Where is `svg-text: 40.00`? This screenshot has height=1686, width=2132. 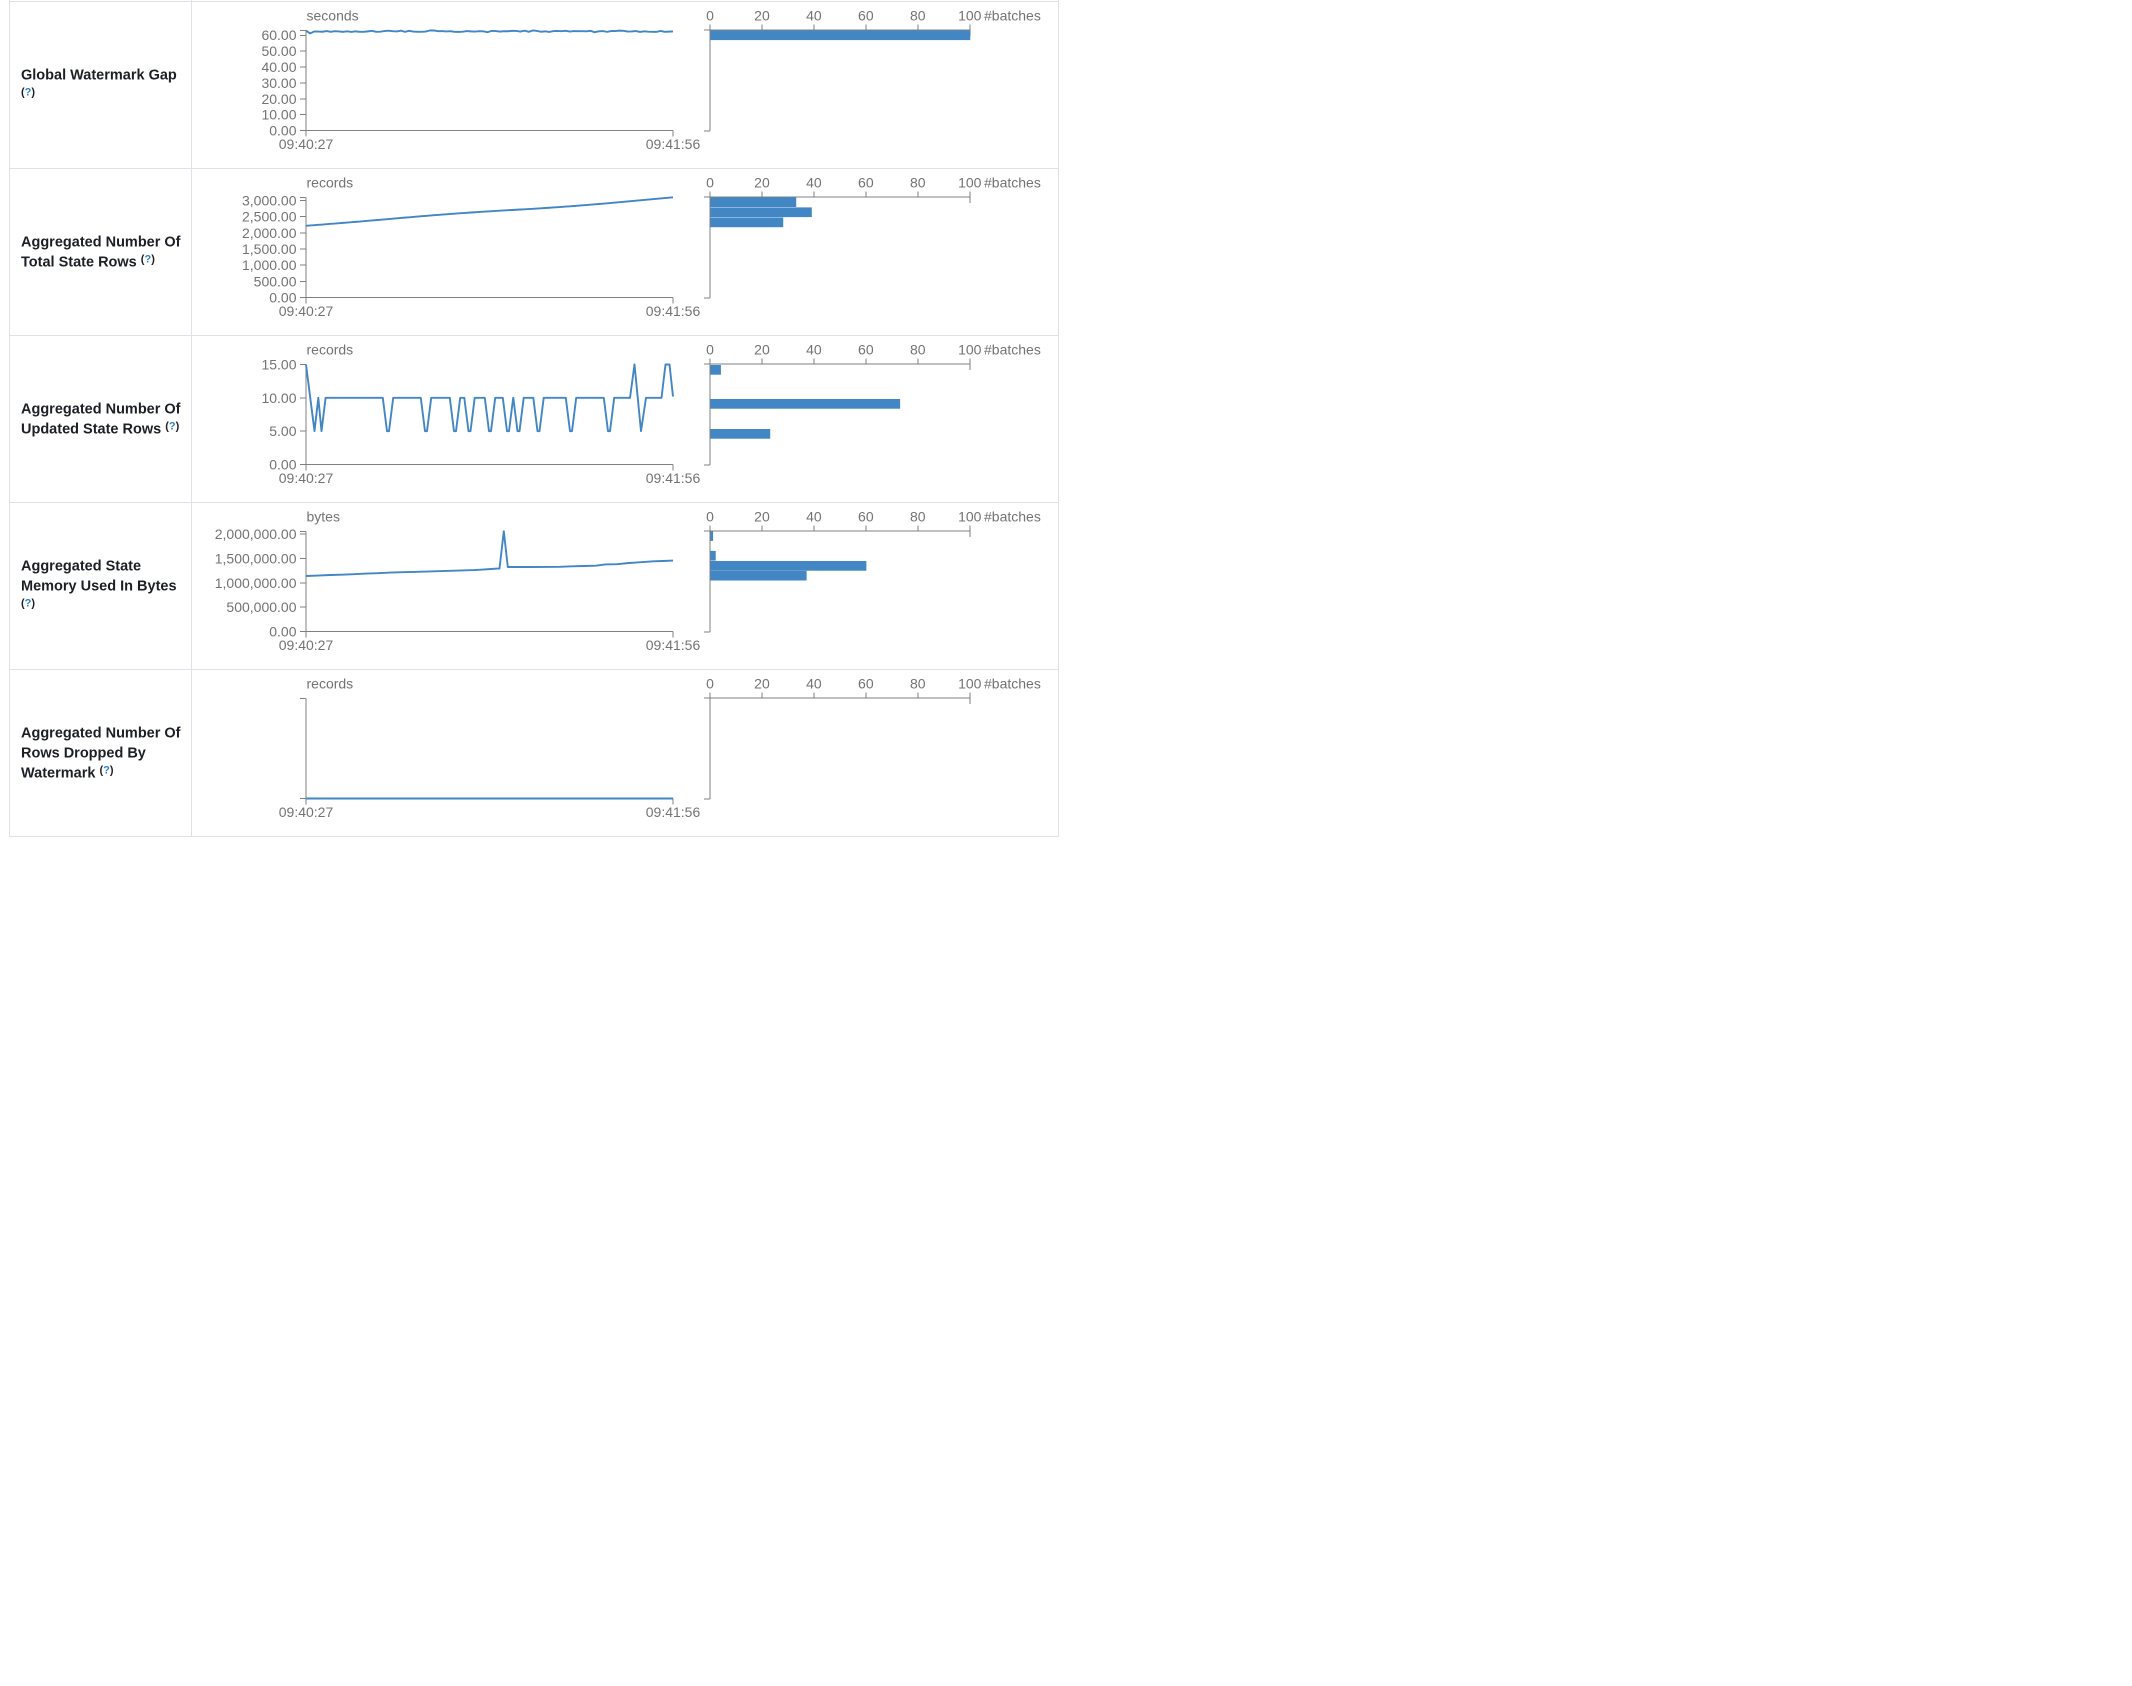
svg-text: 40.00 is located at coordinates (278, 67).